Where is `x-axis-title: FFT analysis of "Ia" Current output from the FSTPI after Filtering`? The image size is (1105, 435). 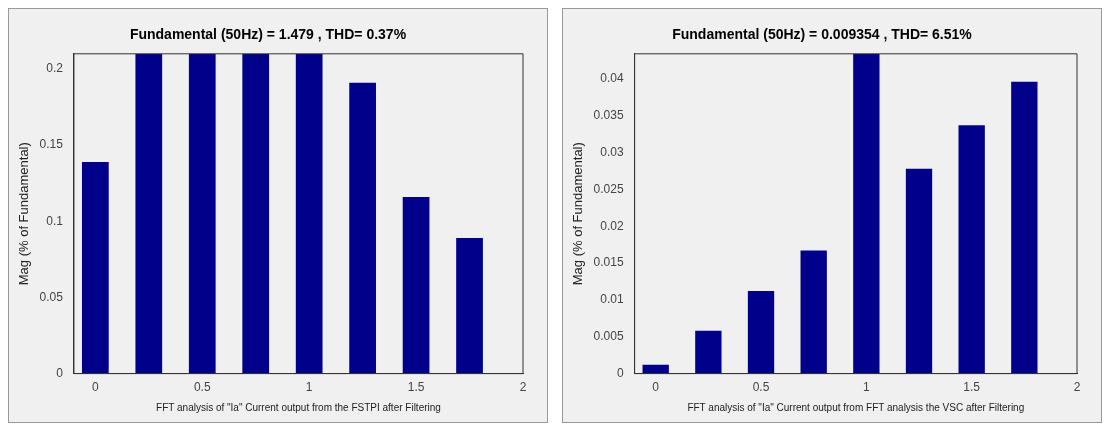 x-axis-title: FFT analysis of "Ia" Current output from the FSTPI after Filtering is located at coordinates (298, 407).